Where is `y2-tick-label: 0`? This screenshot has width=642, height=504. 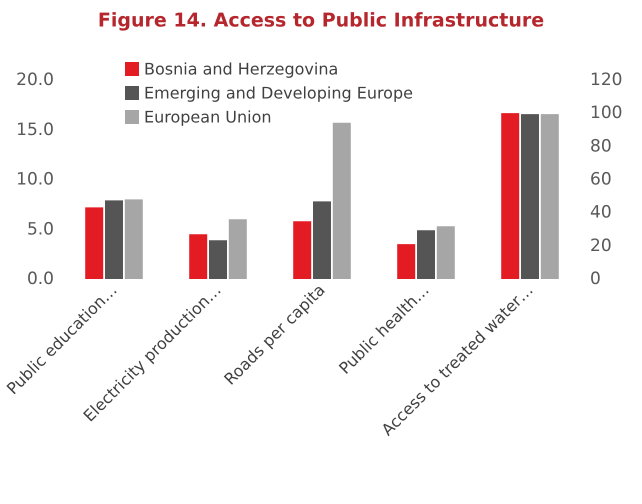
y2-tick-label: 0 is located at coordinates (595, 279).